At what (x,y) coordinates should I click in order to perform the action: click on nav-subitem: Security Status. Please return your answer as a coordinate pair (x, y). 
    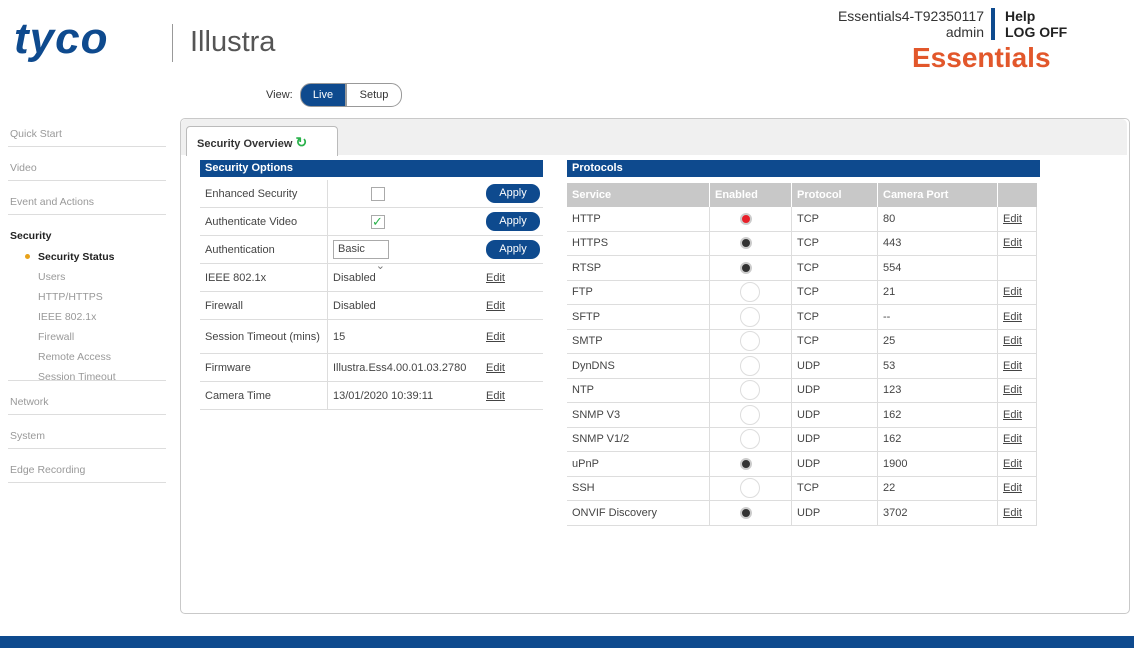
    Looking at the image, I should click on (76, 257).